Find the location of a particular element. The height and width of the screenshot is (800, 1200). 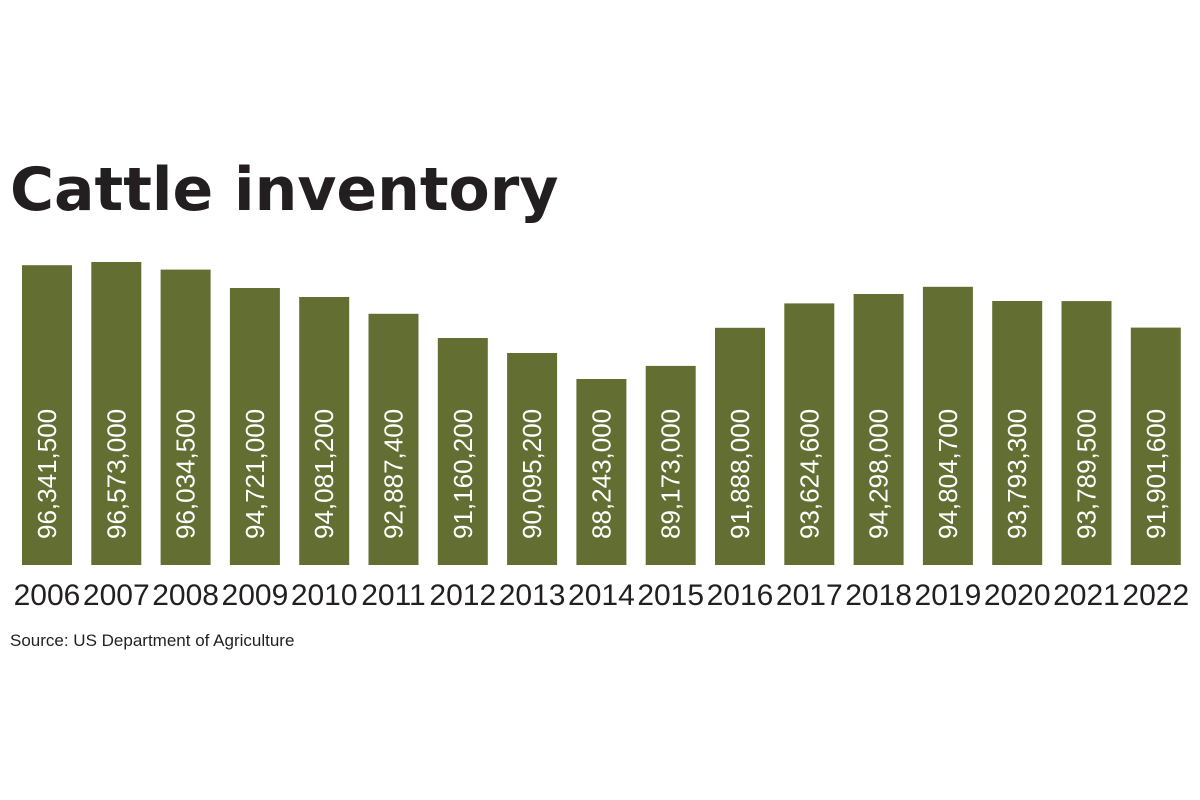

year-label-2021: 2021 is located at coordinates (1086, 595).